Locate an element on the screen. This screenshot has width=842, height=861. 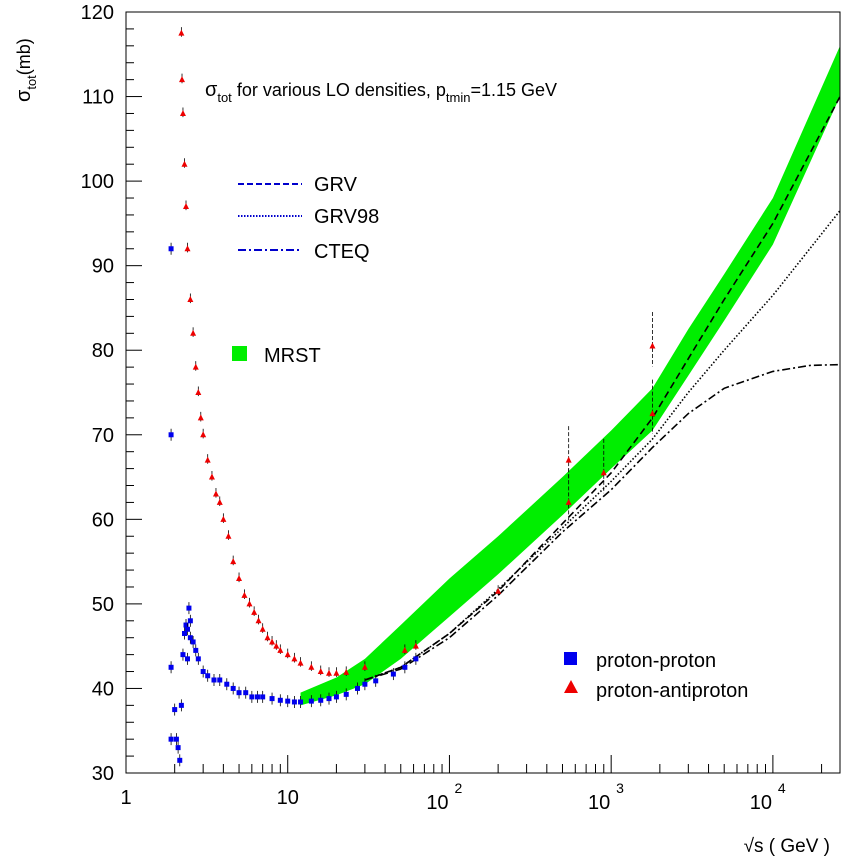
y-tick-label: 50 is located at coordinates (103, 605).